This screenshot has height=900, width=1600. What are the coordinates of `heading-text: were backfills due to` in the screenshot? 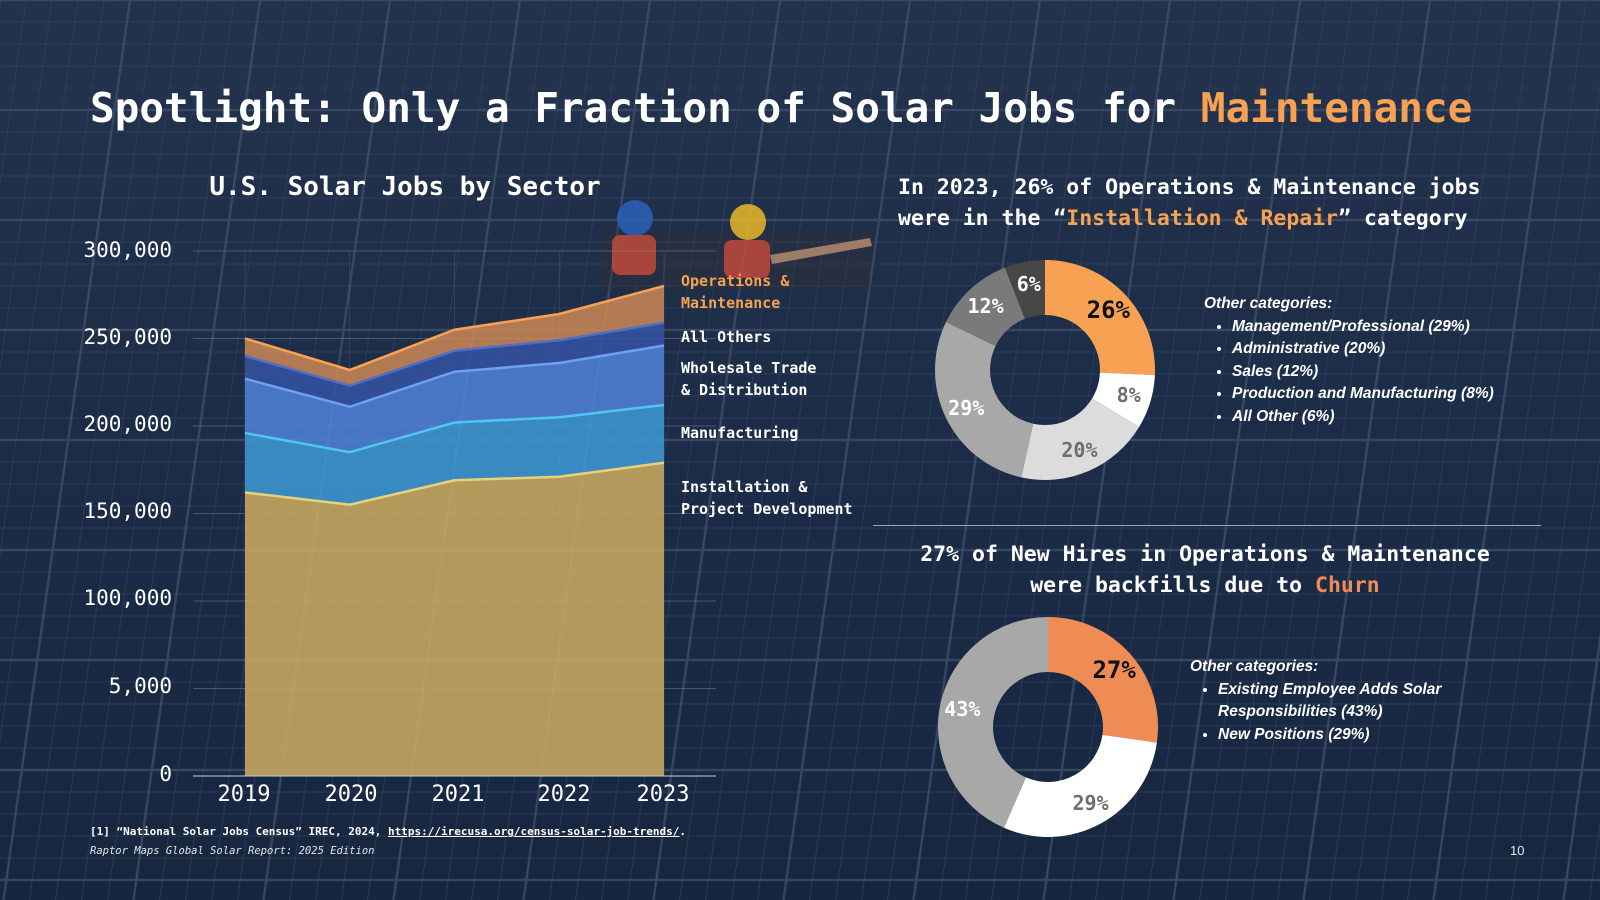 It's located at (1173, 585).